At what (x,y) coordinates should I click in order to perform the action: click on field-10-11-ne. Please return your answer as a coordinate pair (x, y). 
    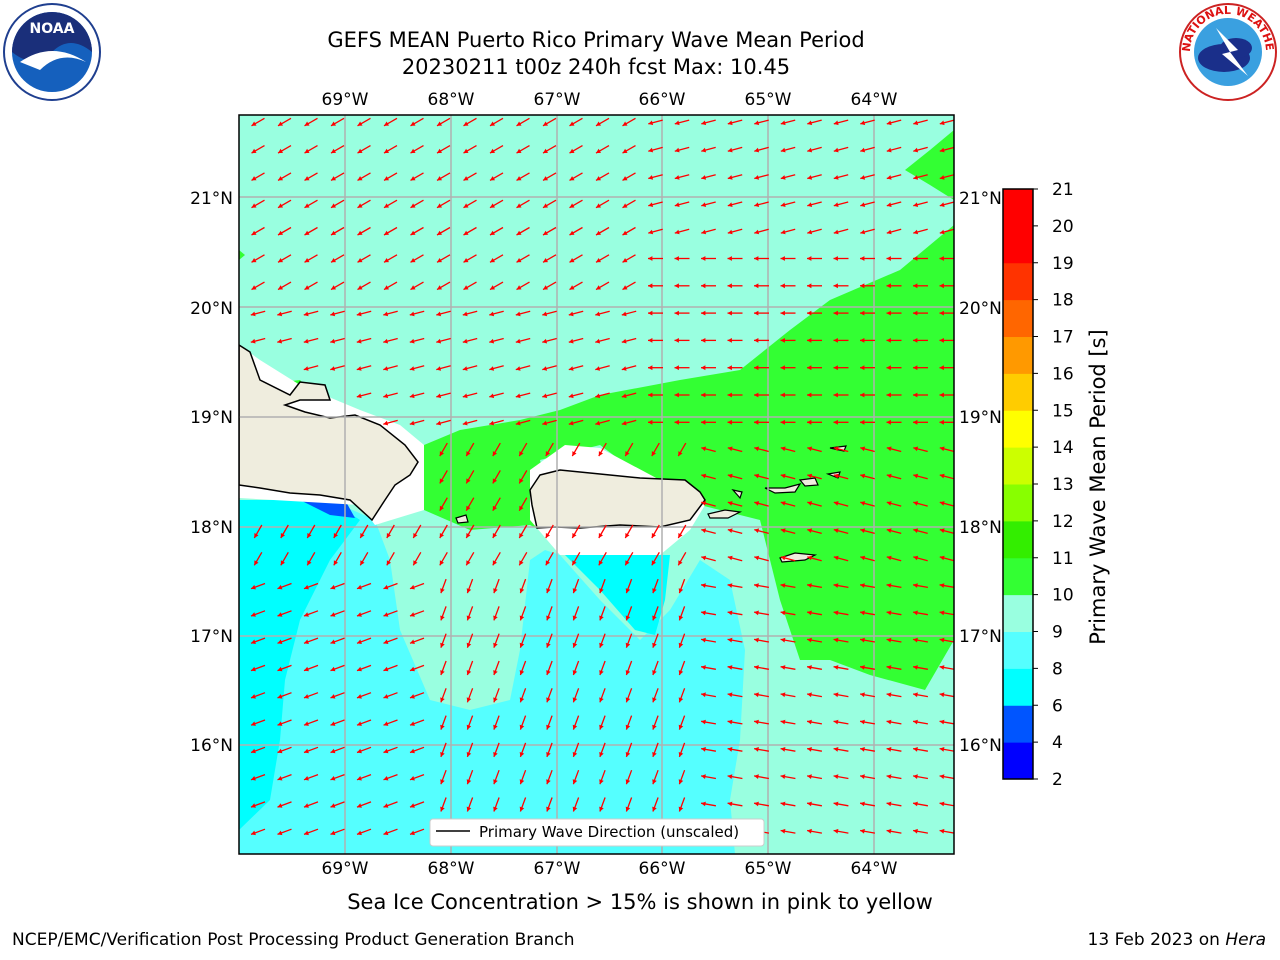
    Looking at the image, I should click on (929, 165).